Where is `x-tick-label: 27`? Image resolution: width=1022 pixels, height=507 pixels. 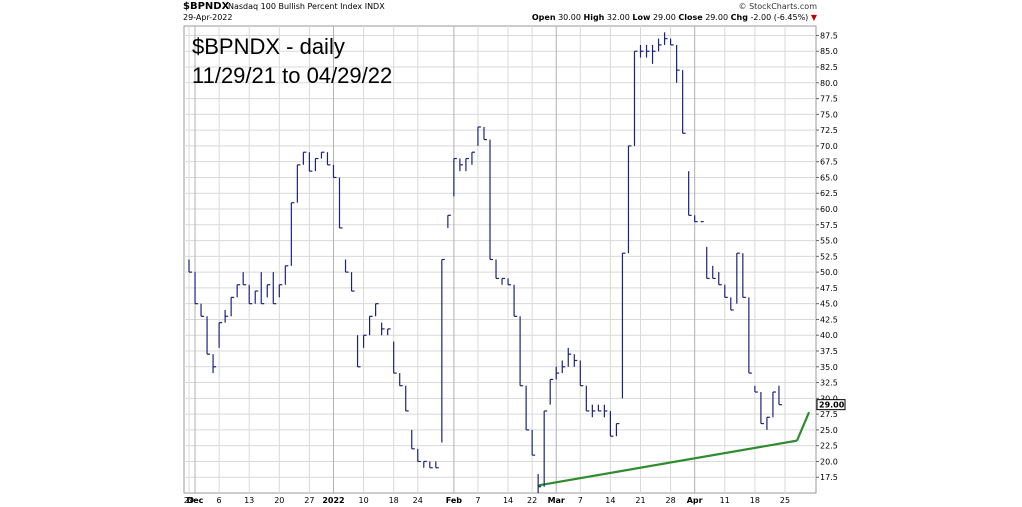
x-tick-label: 27 is located at coordinates (309, 500).